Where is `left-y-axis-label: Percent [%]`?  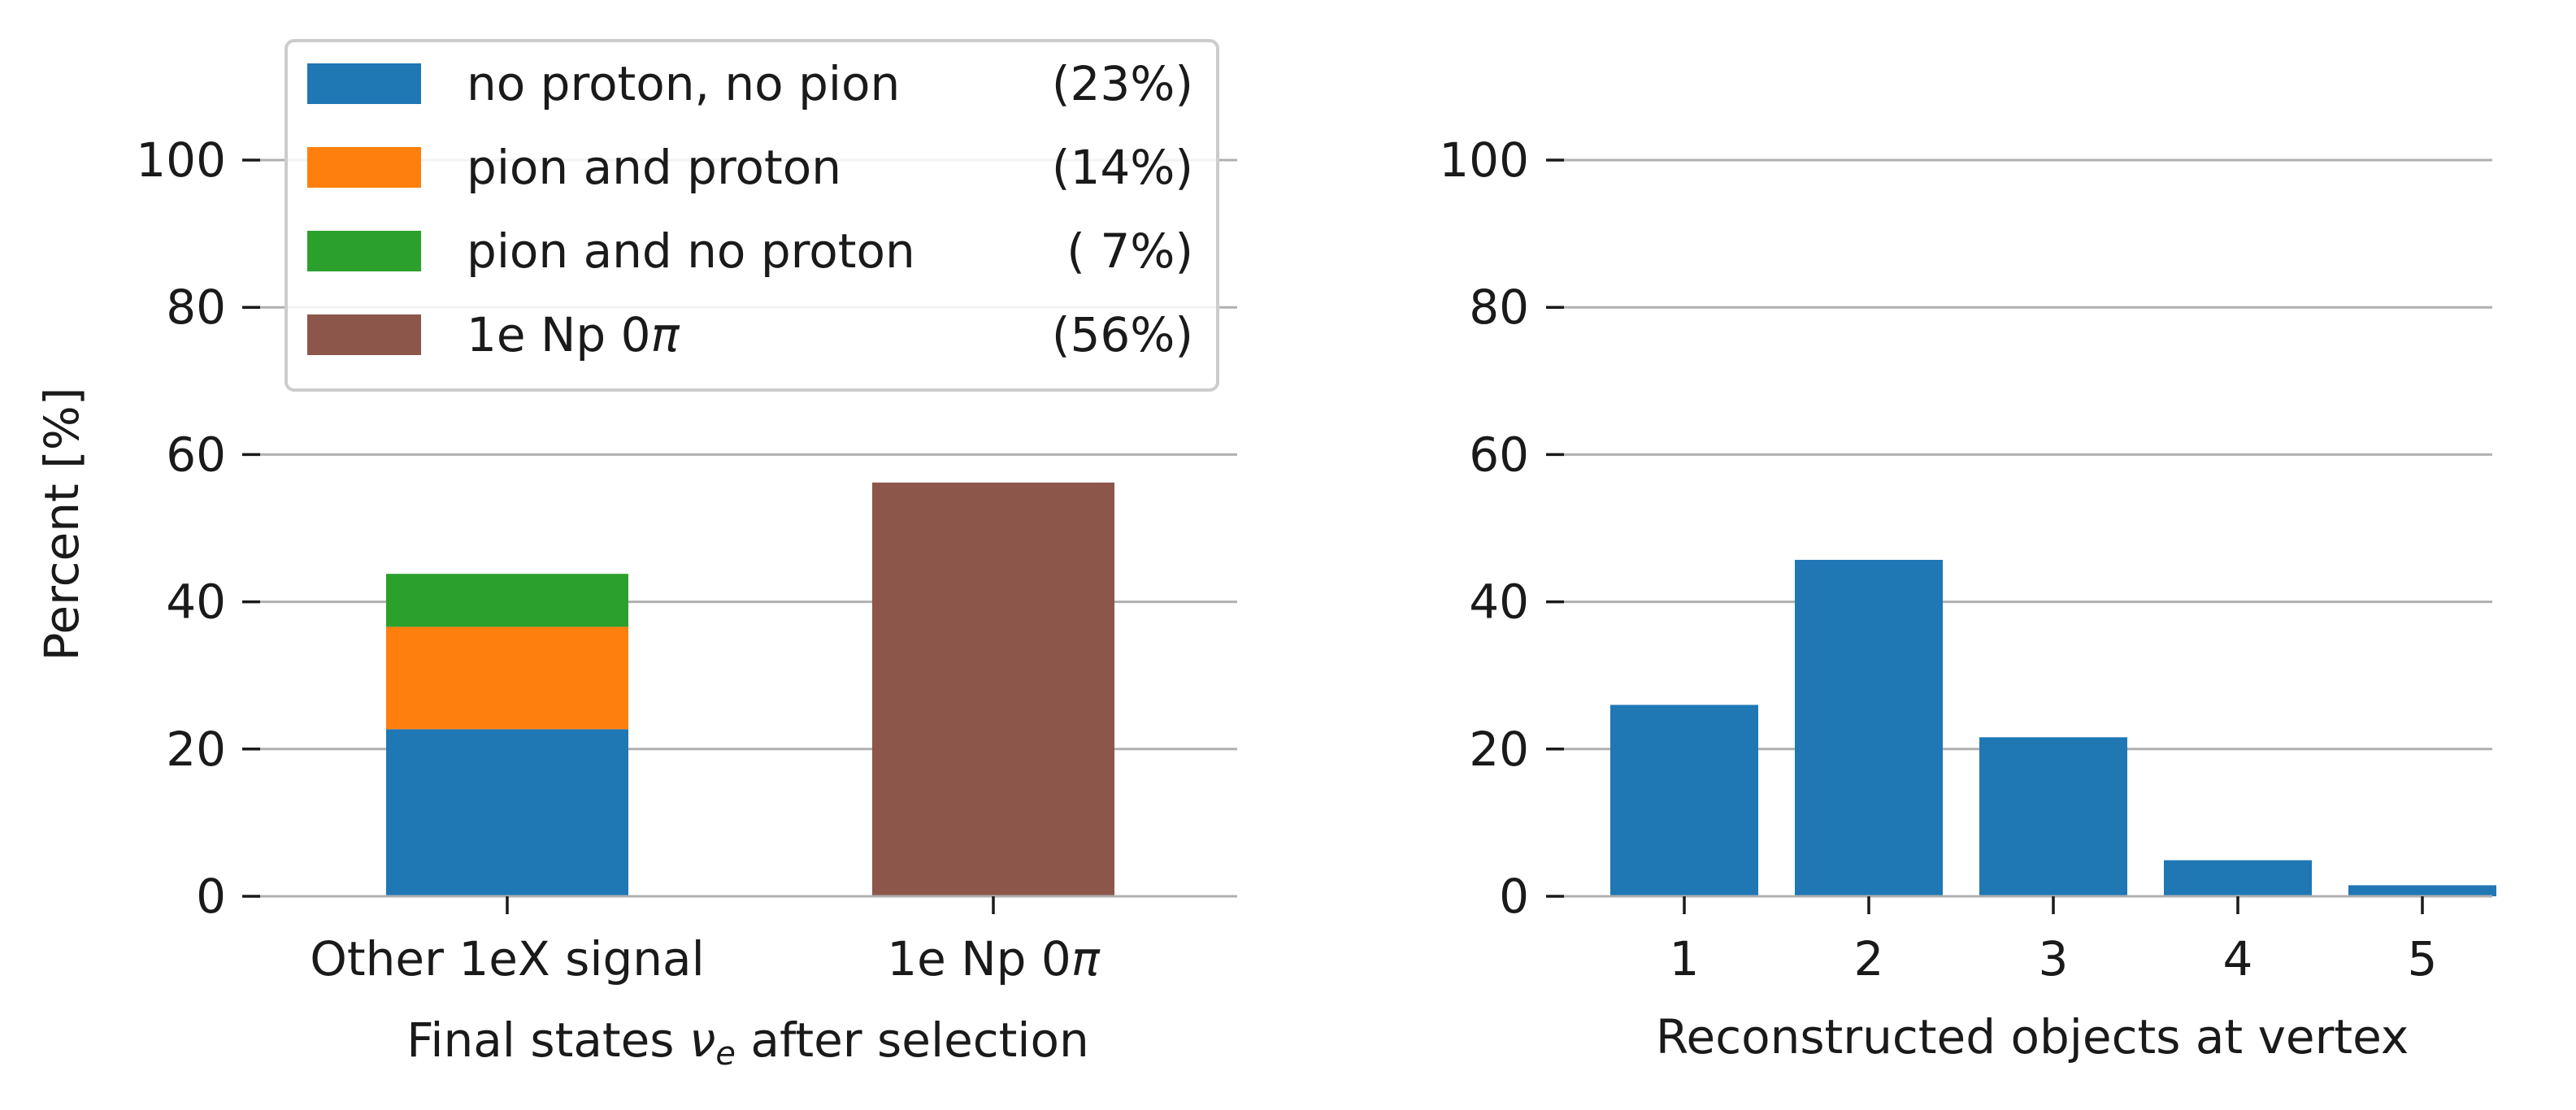 left-y-axis-label: Percent [%] is located at coordinates (61, 524).